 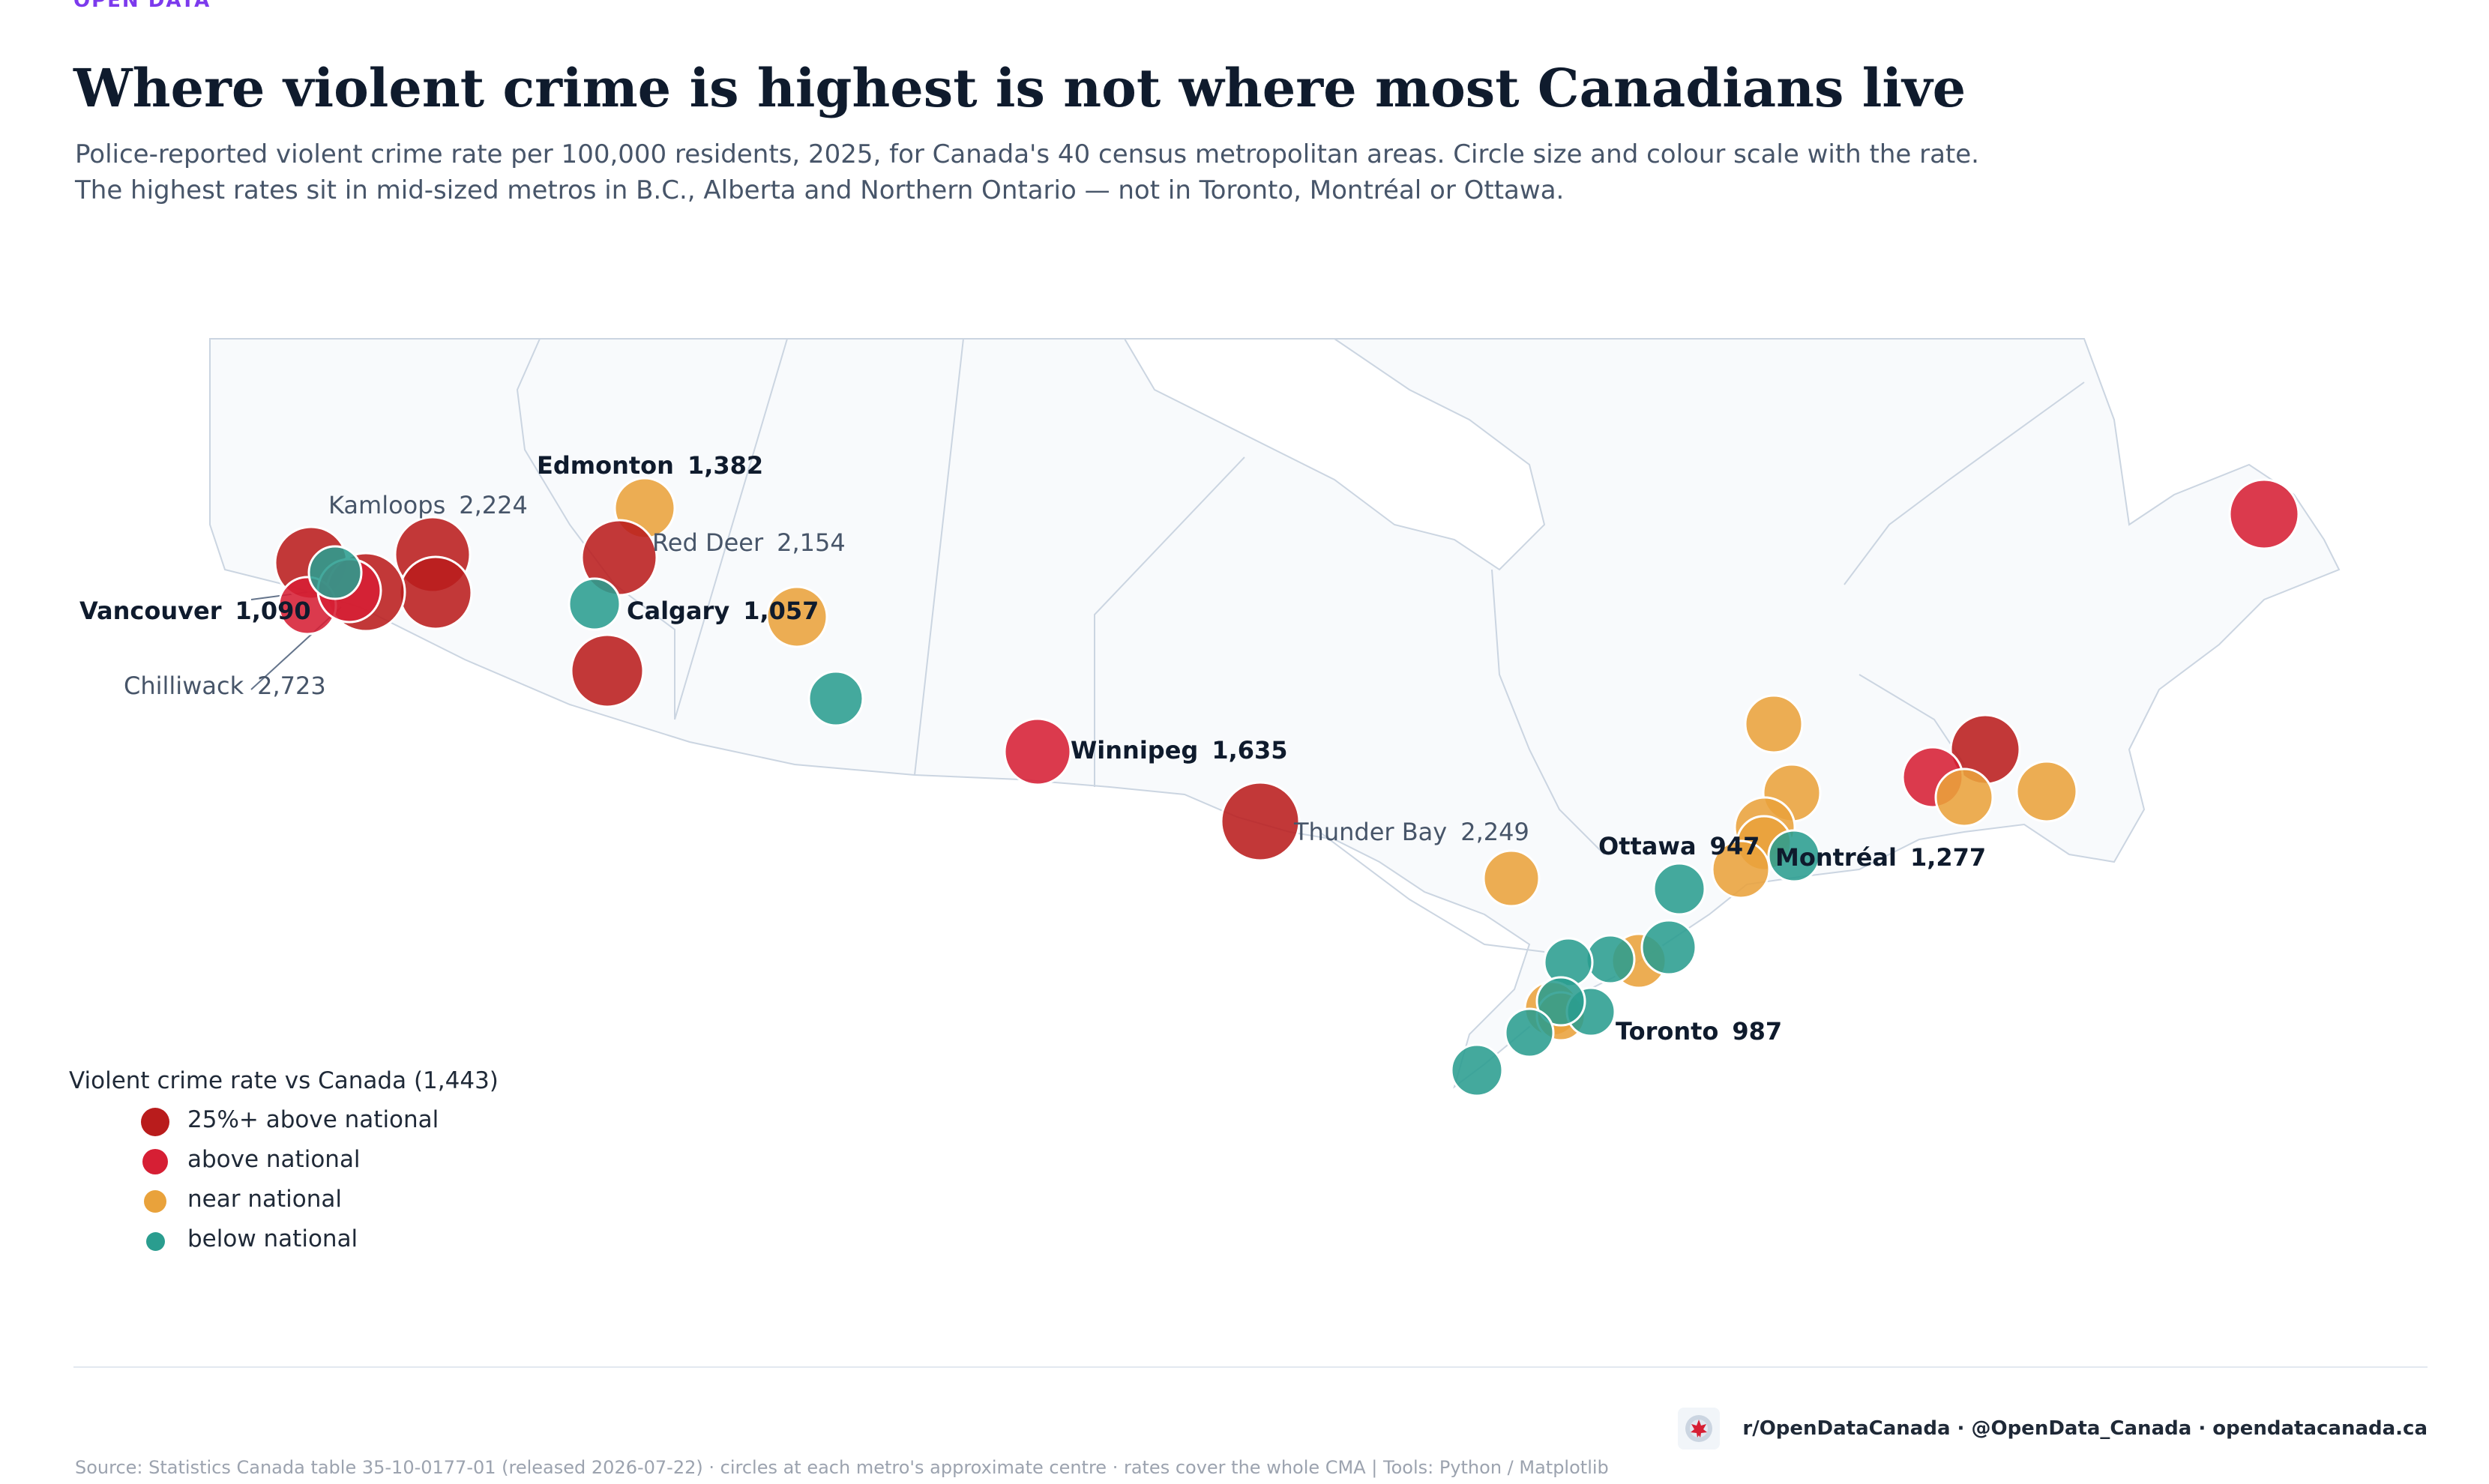 What do you see at coordinates (264, 1199) in the screenshot?
I see `legend-label: near national` at bounding box center [264, 1199].